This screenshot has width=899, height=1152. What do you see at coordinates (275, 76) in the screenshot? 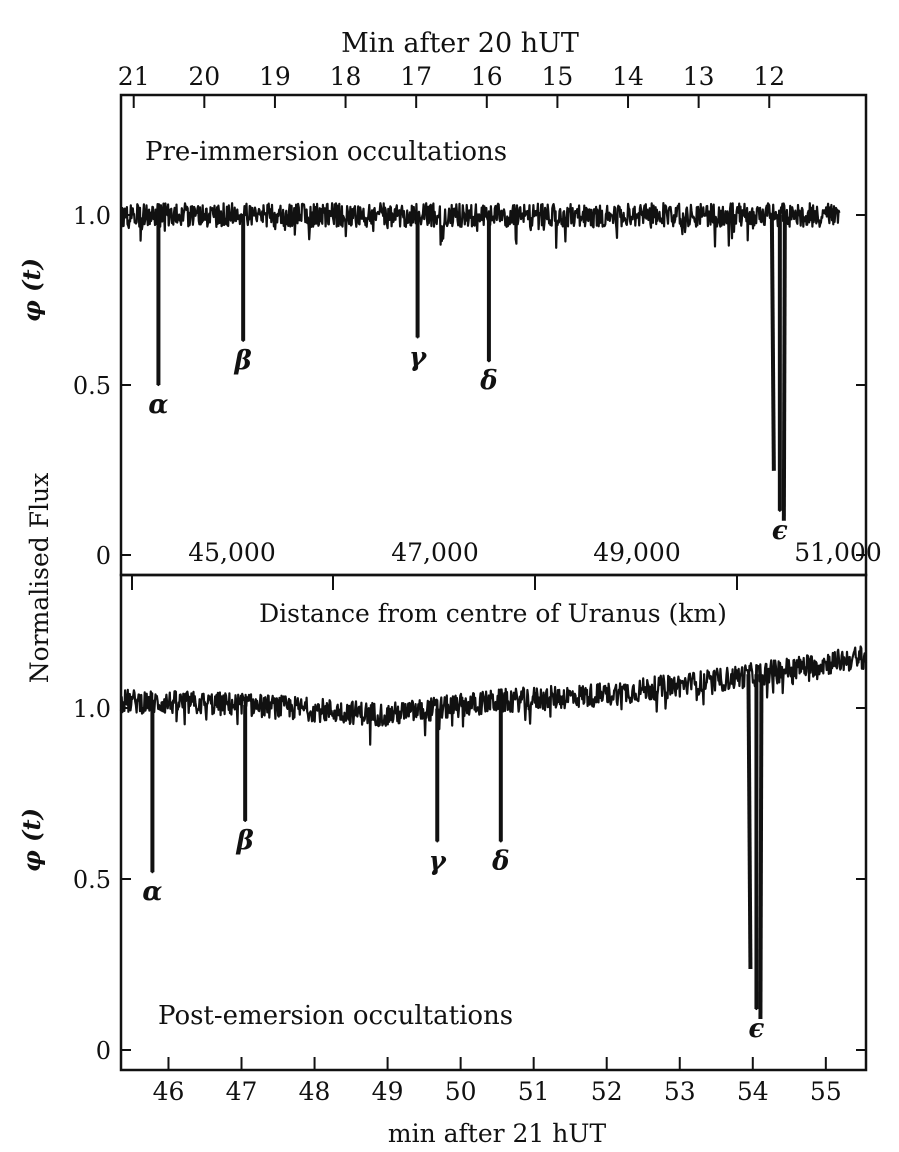
I see `x-tick-label: 19` at bounding box center [275, 76].